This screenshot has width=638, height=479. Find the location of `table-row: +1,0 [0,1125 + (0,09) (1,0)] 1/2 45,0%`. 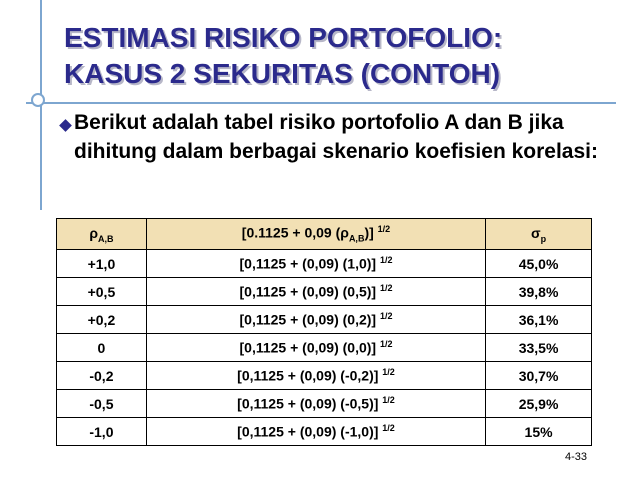

table-row: +1,0 [0,1125 + (0,09) (1,0)] 1/2 45,0% is located at coordinates (324, 263).